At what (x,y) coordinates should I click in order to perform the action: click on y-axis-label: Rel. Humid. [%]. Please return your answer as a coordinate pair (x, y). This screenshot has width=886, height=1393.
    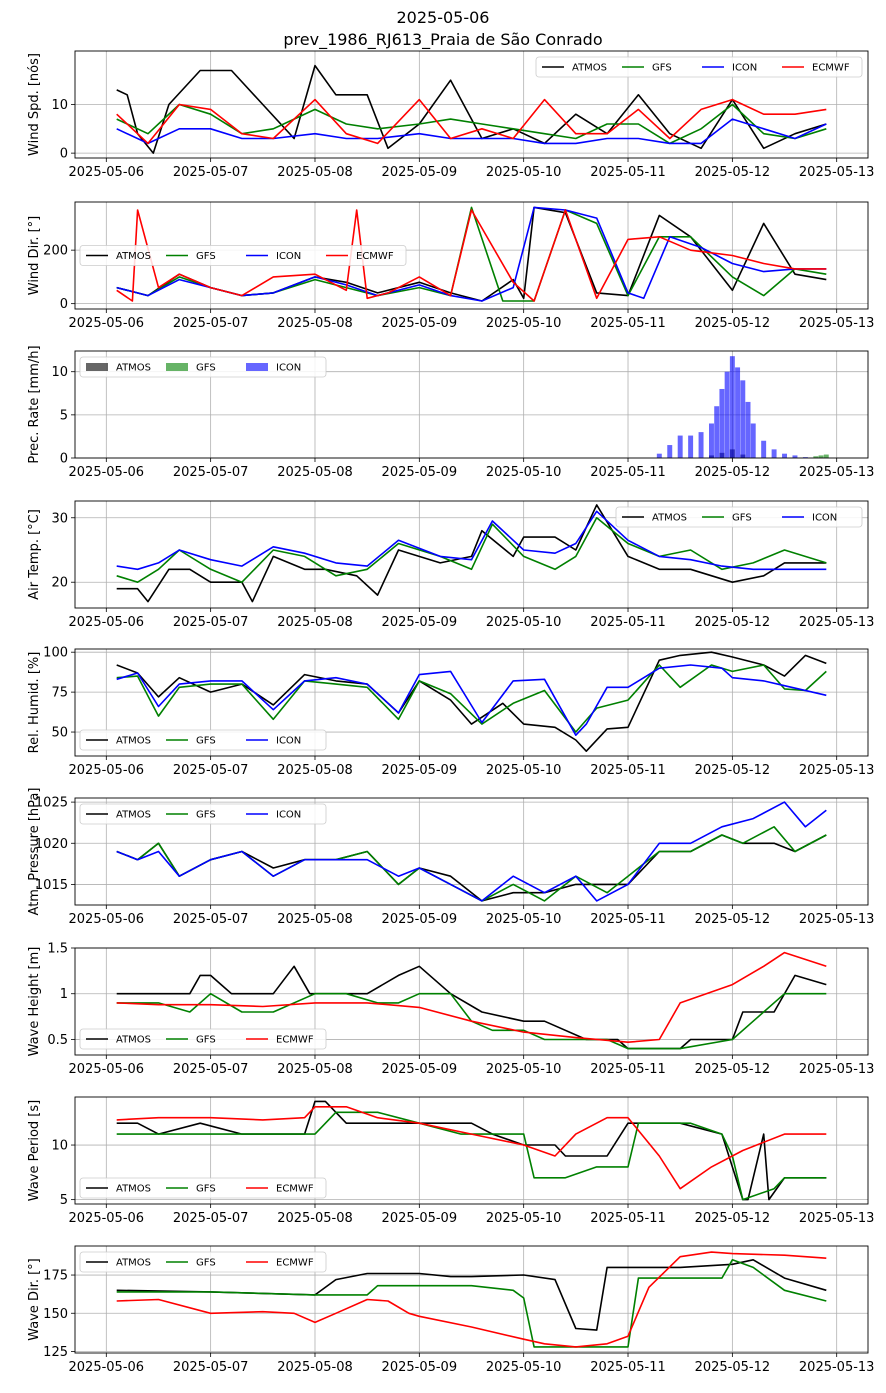
    Looking at the image, I should click on (34, 703).